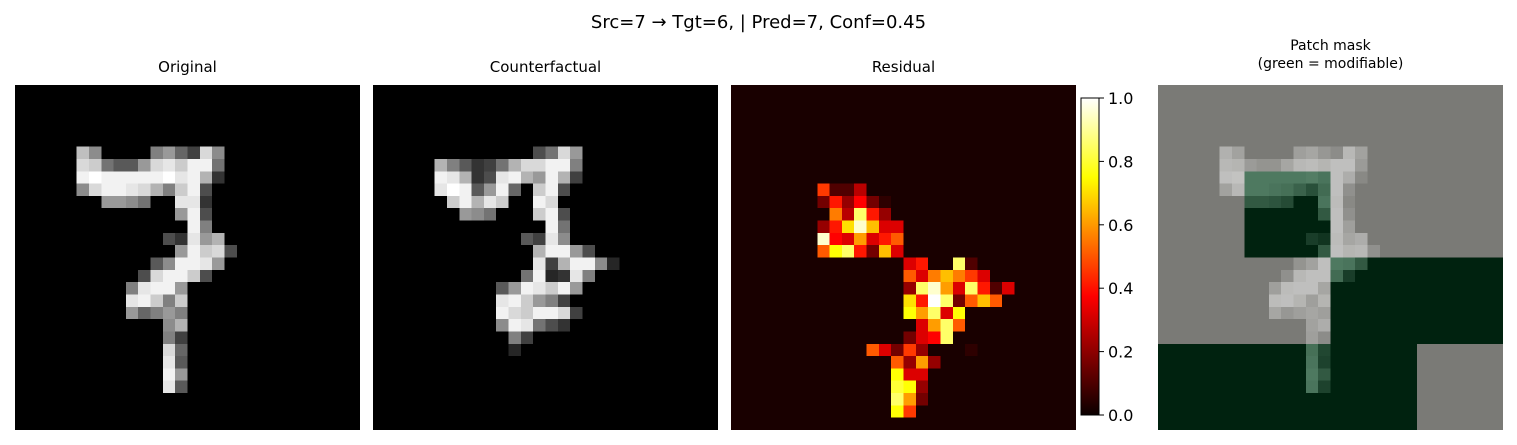 The width and height of the screenshot is (1517, 445). I want to click on mask-title-line2: (green = modifiable), so click(1330, 64).